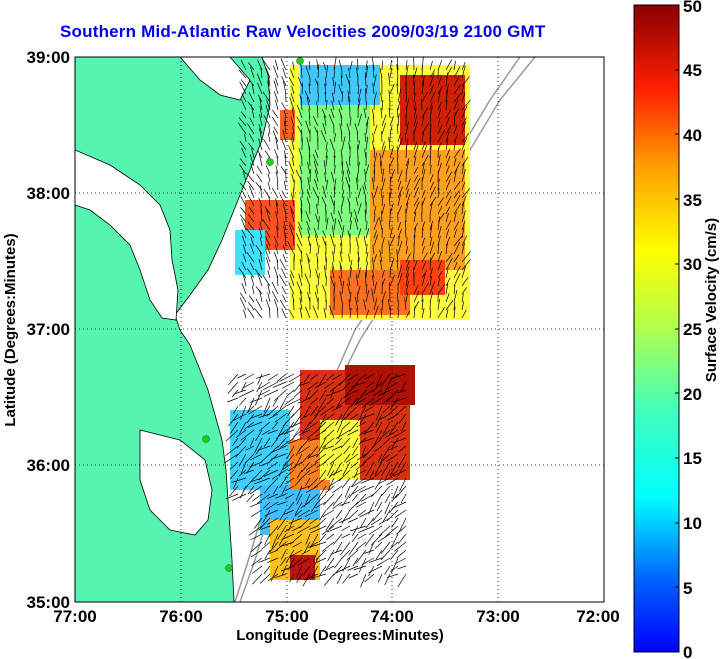 Image resolution: width=724 pixels, height=659 pixels. Describe the element at coordinates (74, 616) in the screenshot. I see `x-tick-label: 77:00` at that location.